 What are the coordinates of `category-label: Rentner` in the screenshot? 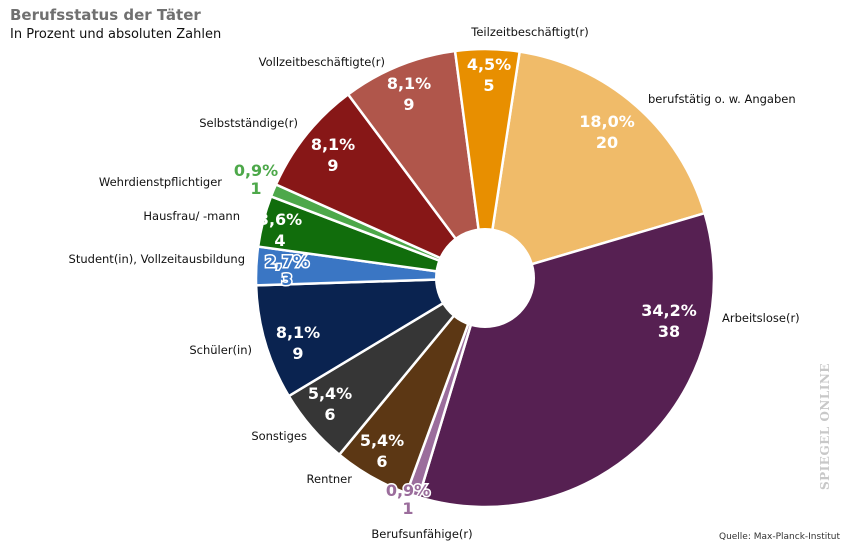 It's located at (330, 479).